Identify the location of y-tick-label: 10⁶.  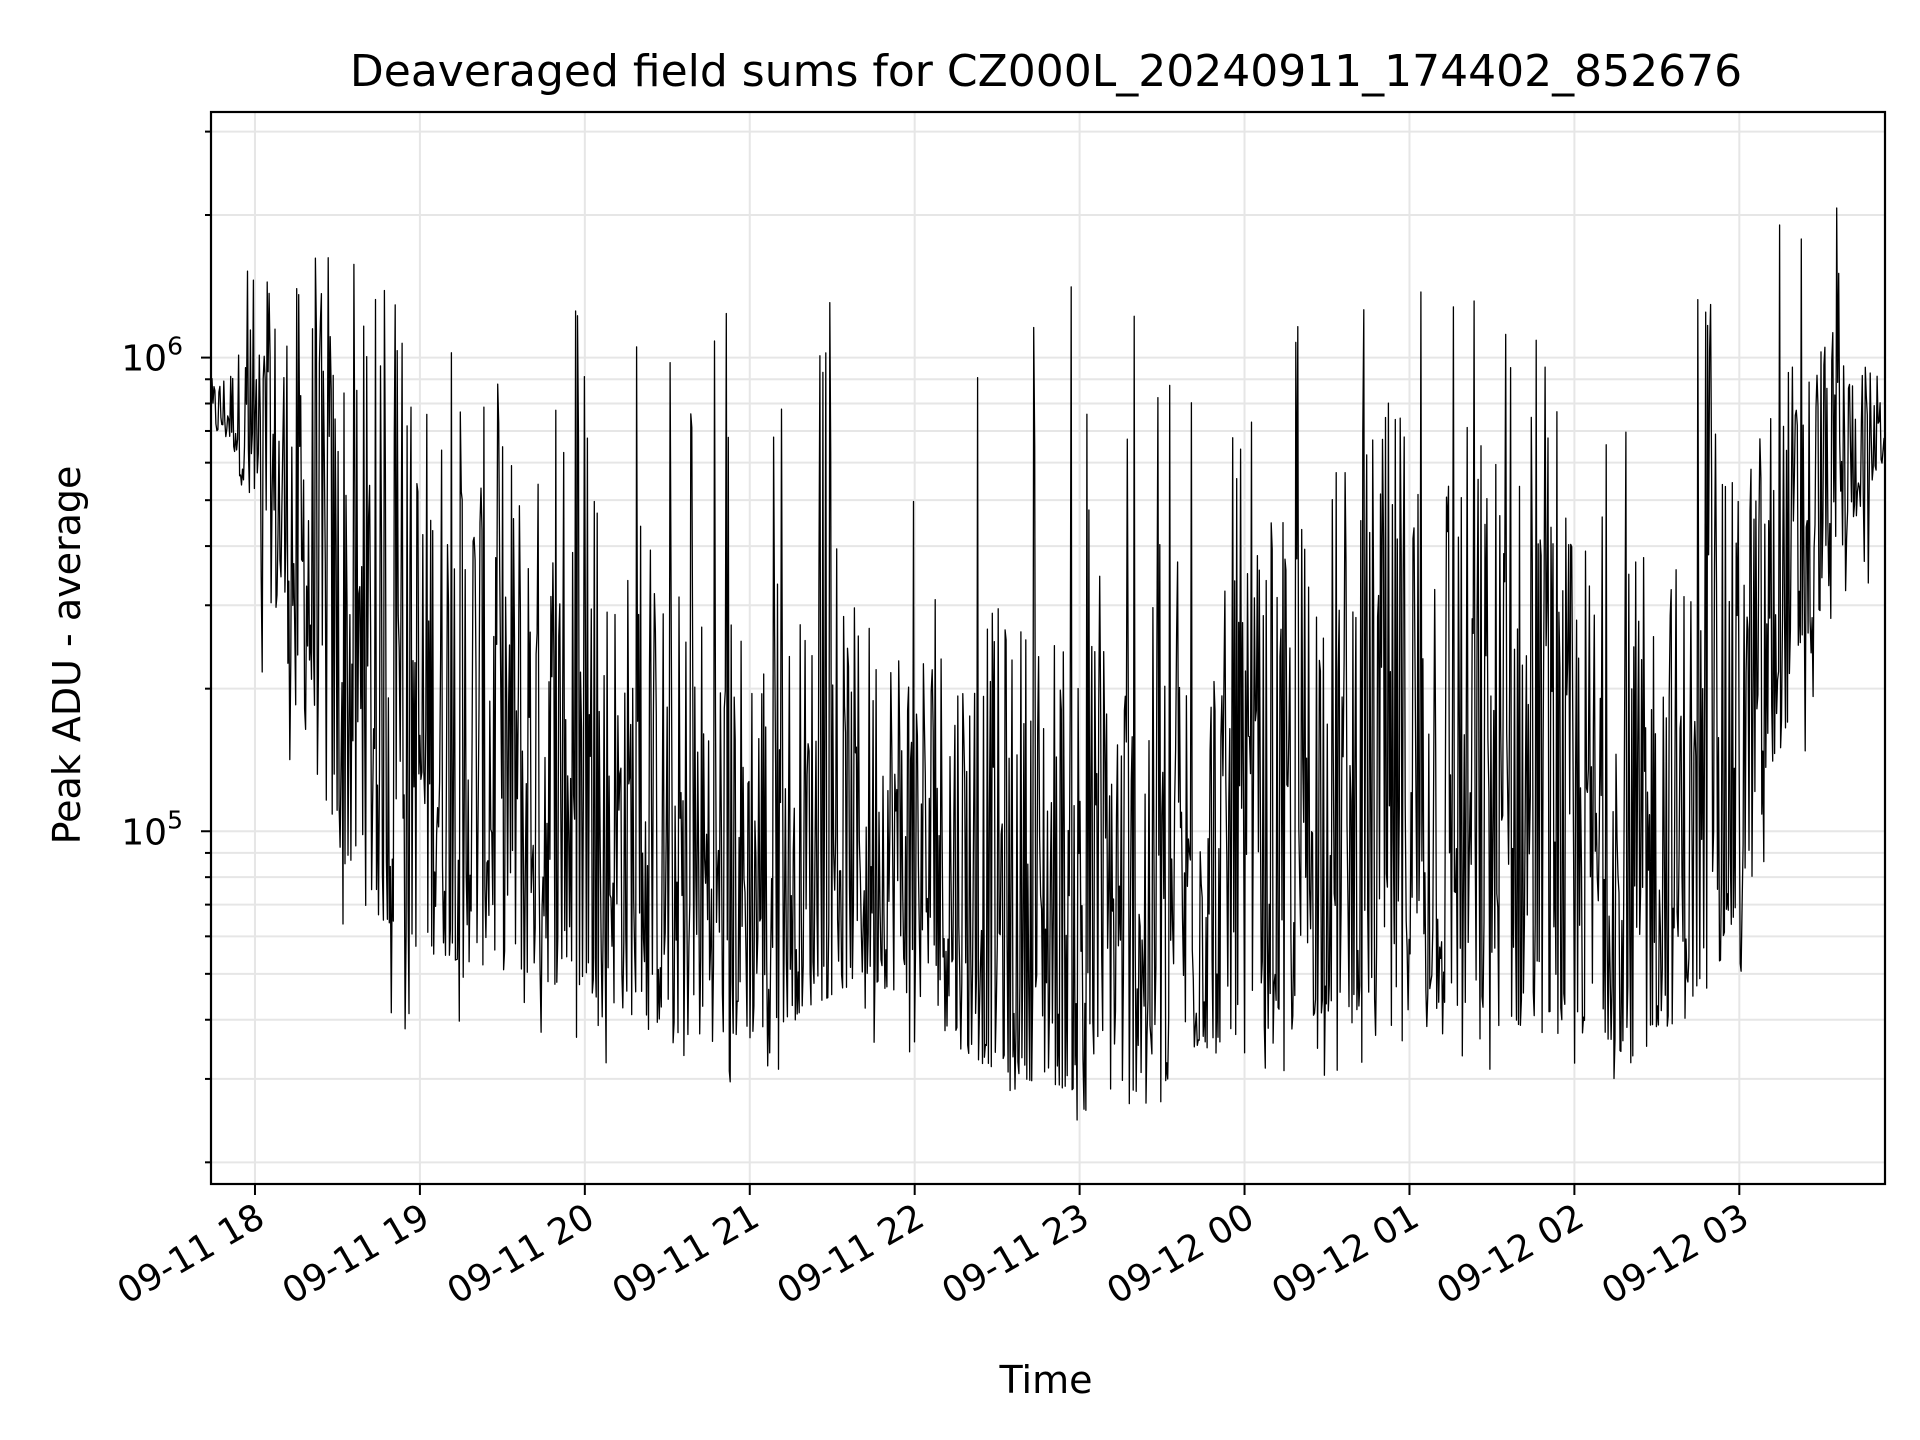
(152, 356).